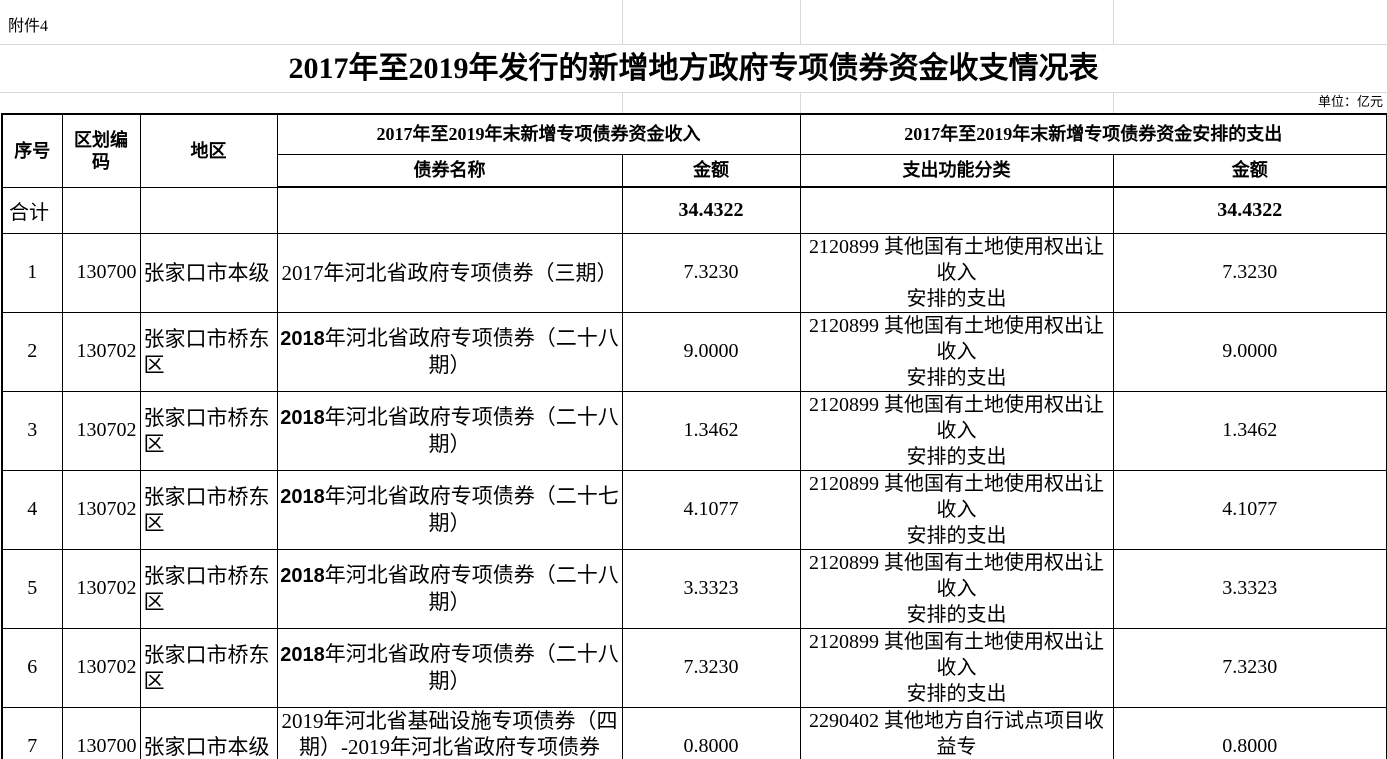  I want to click on attachment-label: 附件4, so click(28, 26).